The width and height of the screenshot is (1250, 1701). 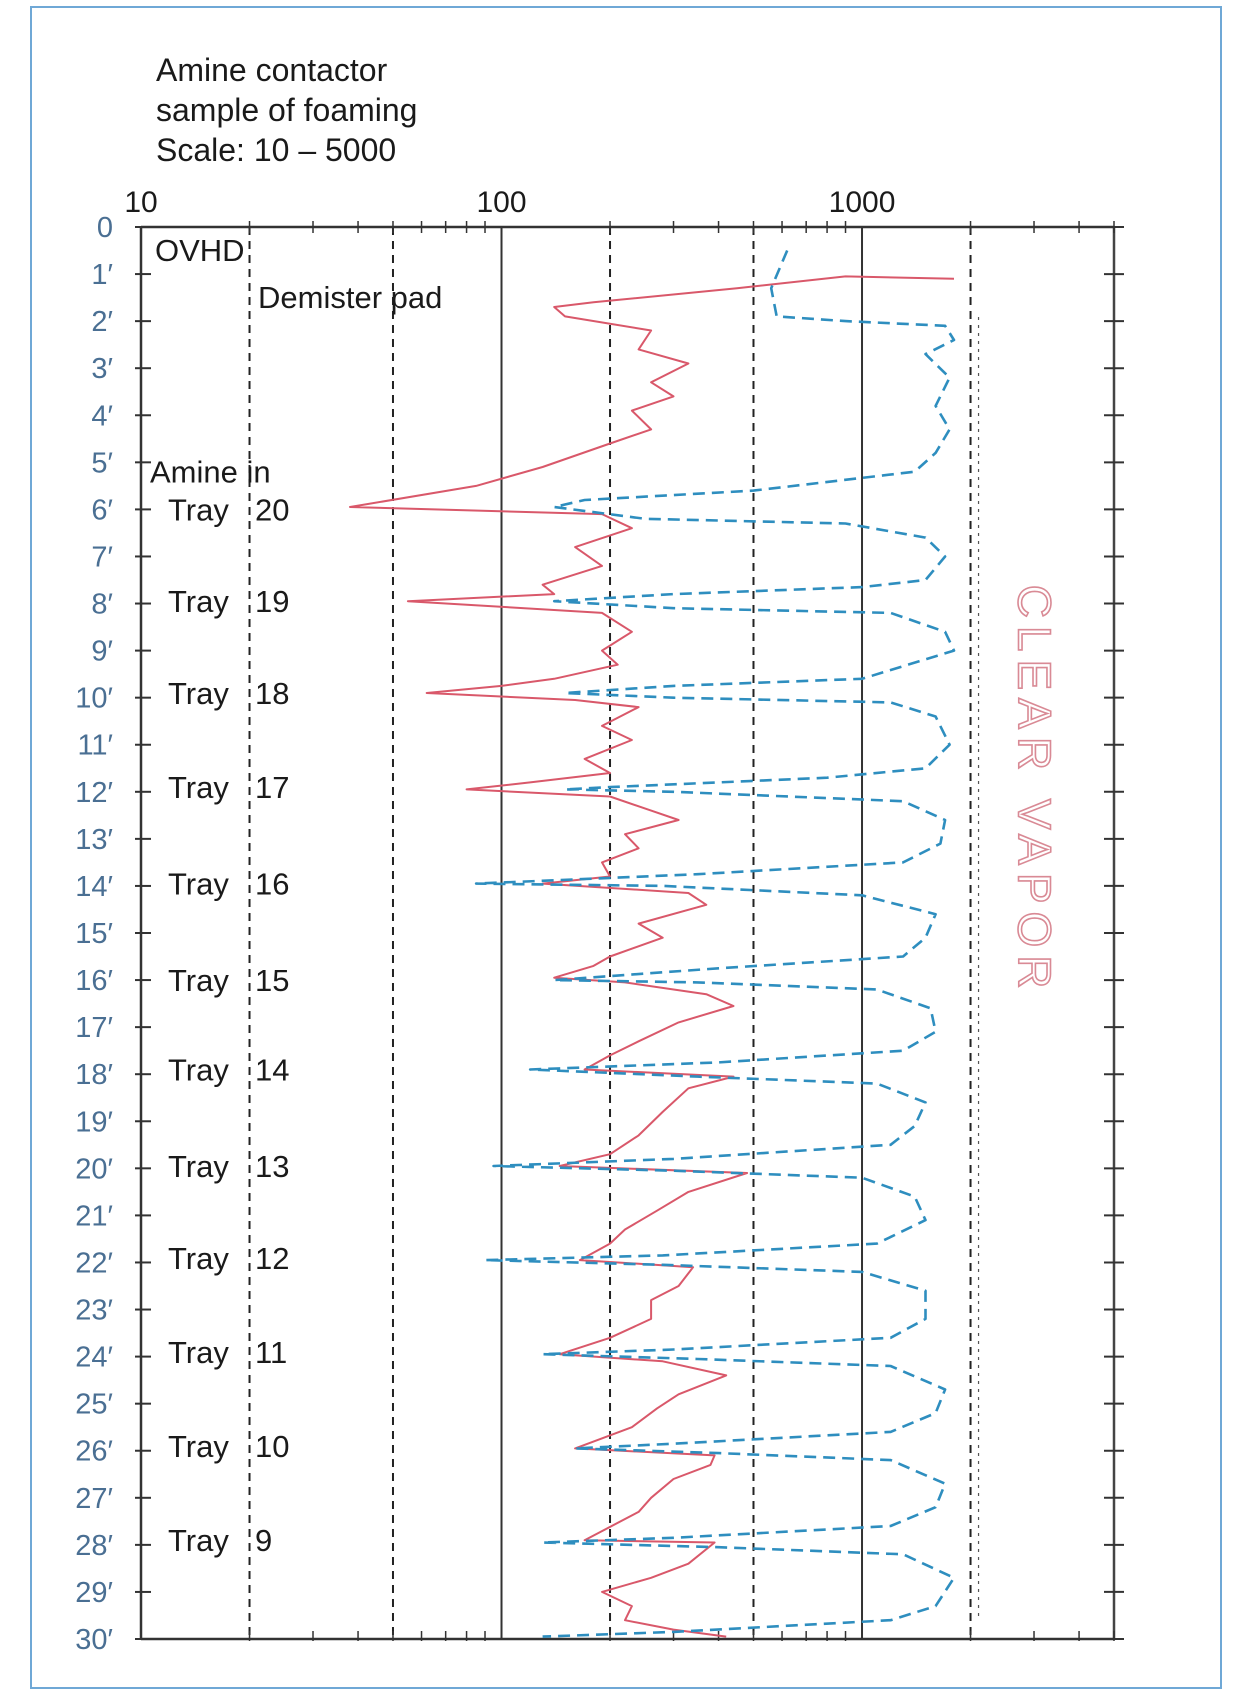 What do you see at coordinates (95, 746) in the screenshot?
I see `y-tick-label: 11′` at bounding box center [95, 746].